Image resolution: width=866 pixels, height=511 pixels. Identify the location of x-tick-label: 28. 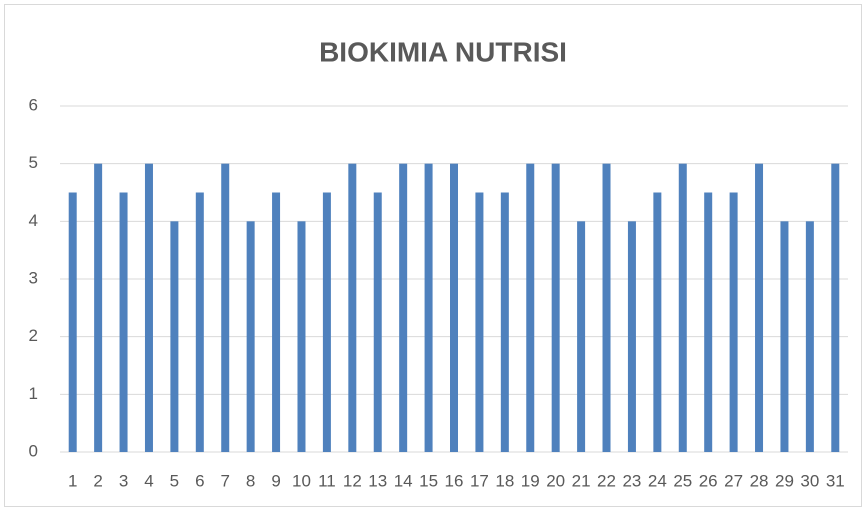
(759, 480).